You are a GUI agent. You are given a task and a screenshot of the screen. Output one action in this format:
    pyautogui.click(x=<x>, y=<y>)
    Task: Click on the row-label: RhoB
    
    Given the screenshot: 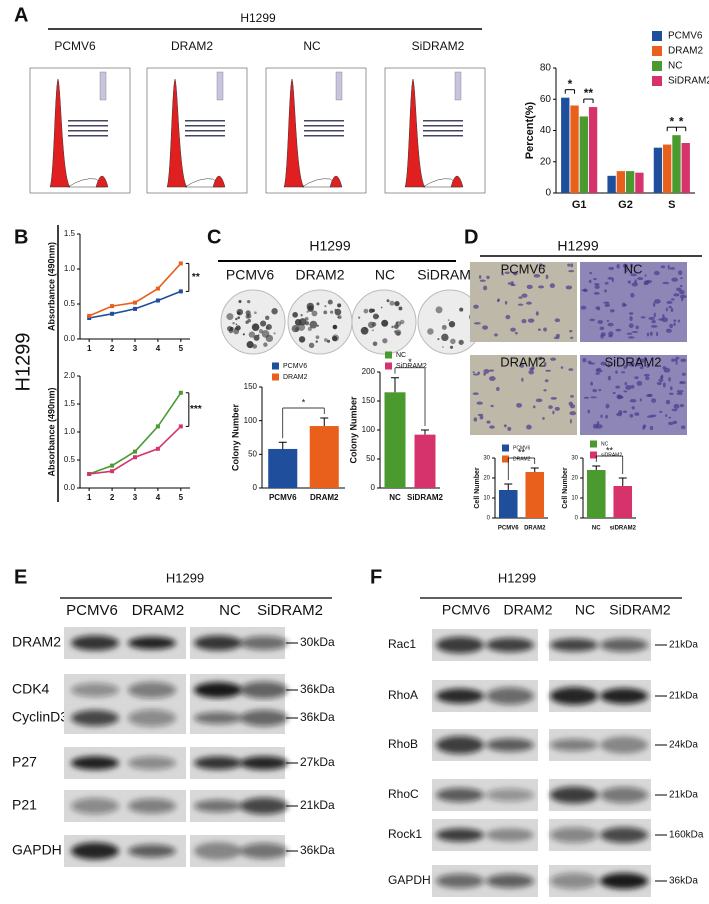 What is the action you would take?
    pyautogui.click(x=403, y=744)
    